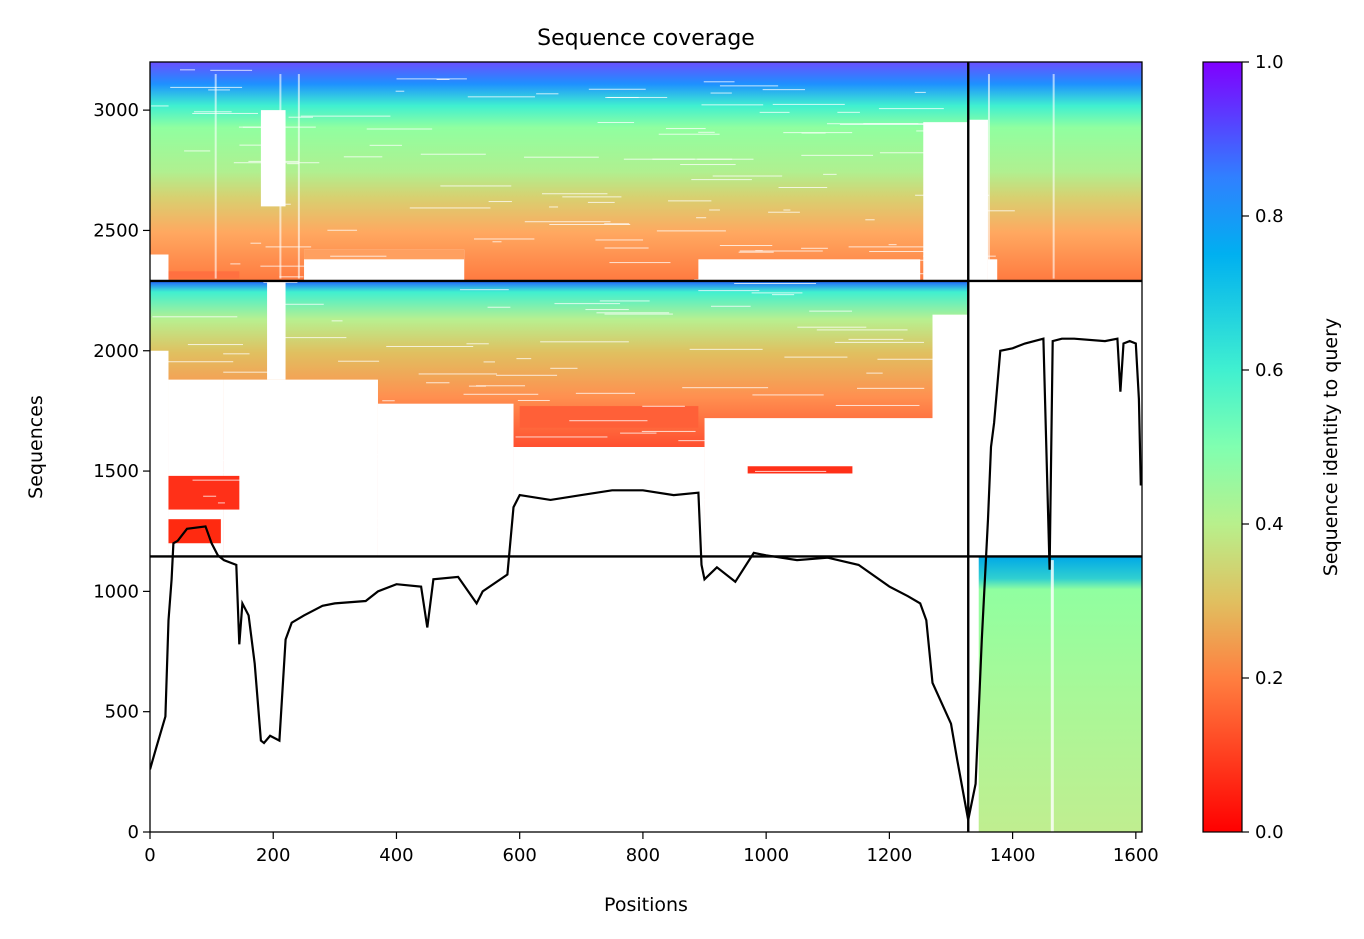 Image resolution: width=1364 pixels, height=939 pixels. What do you see at coordinates (36, 447) in the screenshot?
I see `y-axis-label: Sequences` at bounding box center [36, 447].